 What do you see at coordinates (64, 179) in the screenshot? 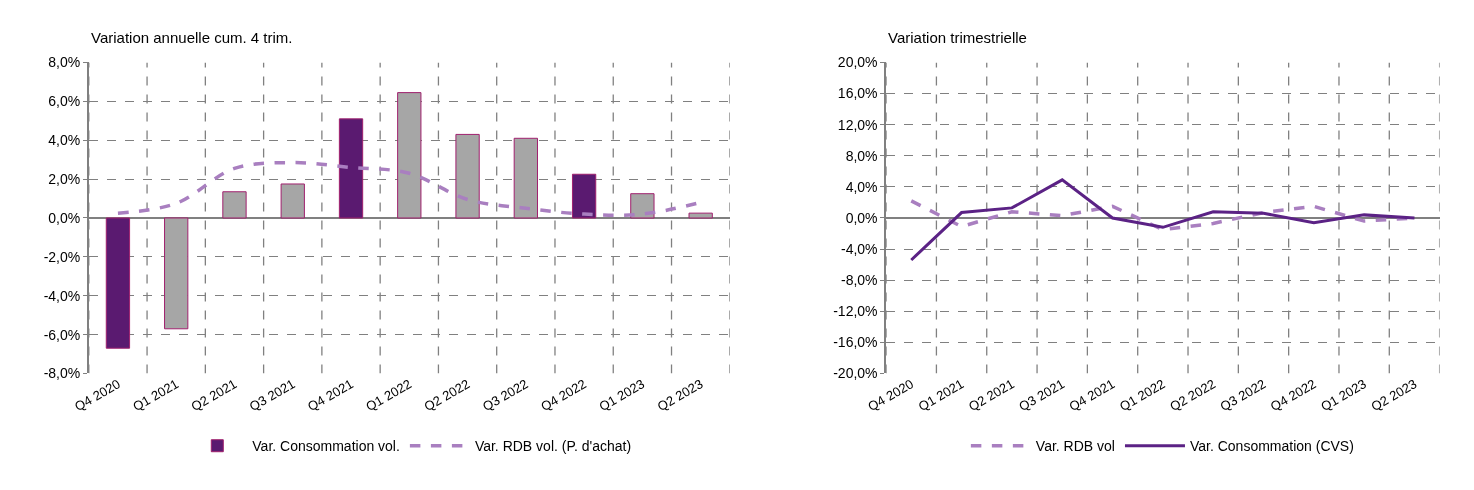
I see `y-tick-label: 2,0%` at bounding box center [64, 179].